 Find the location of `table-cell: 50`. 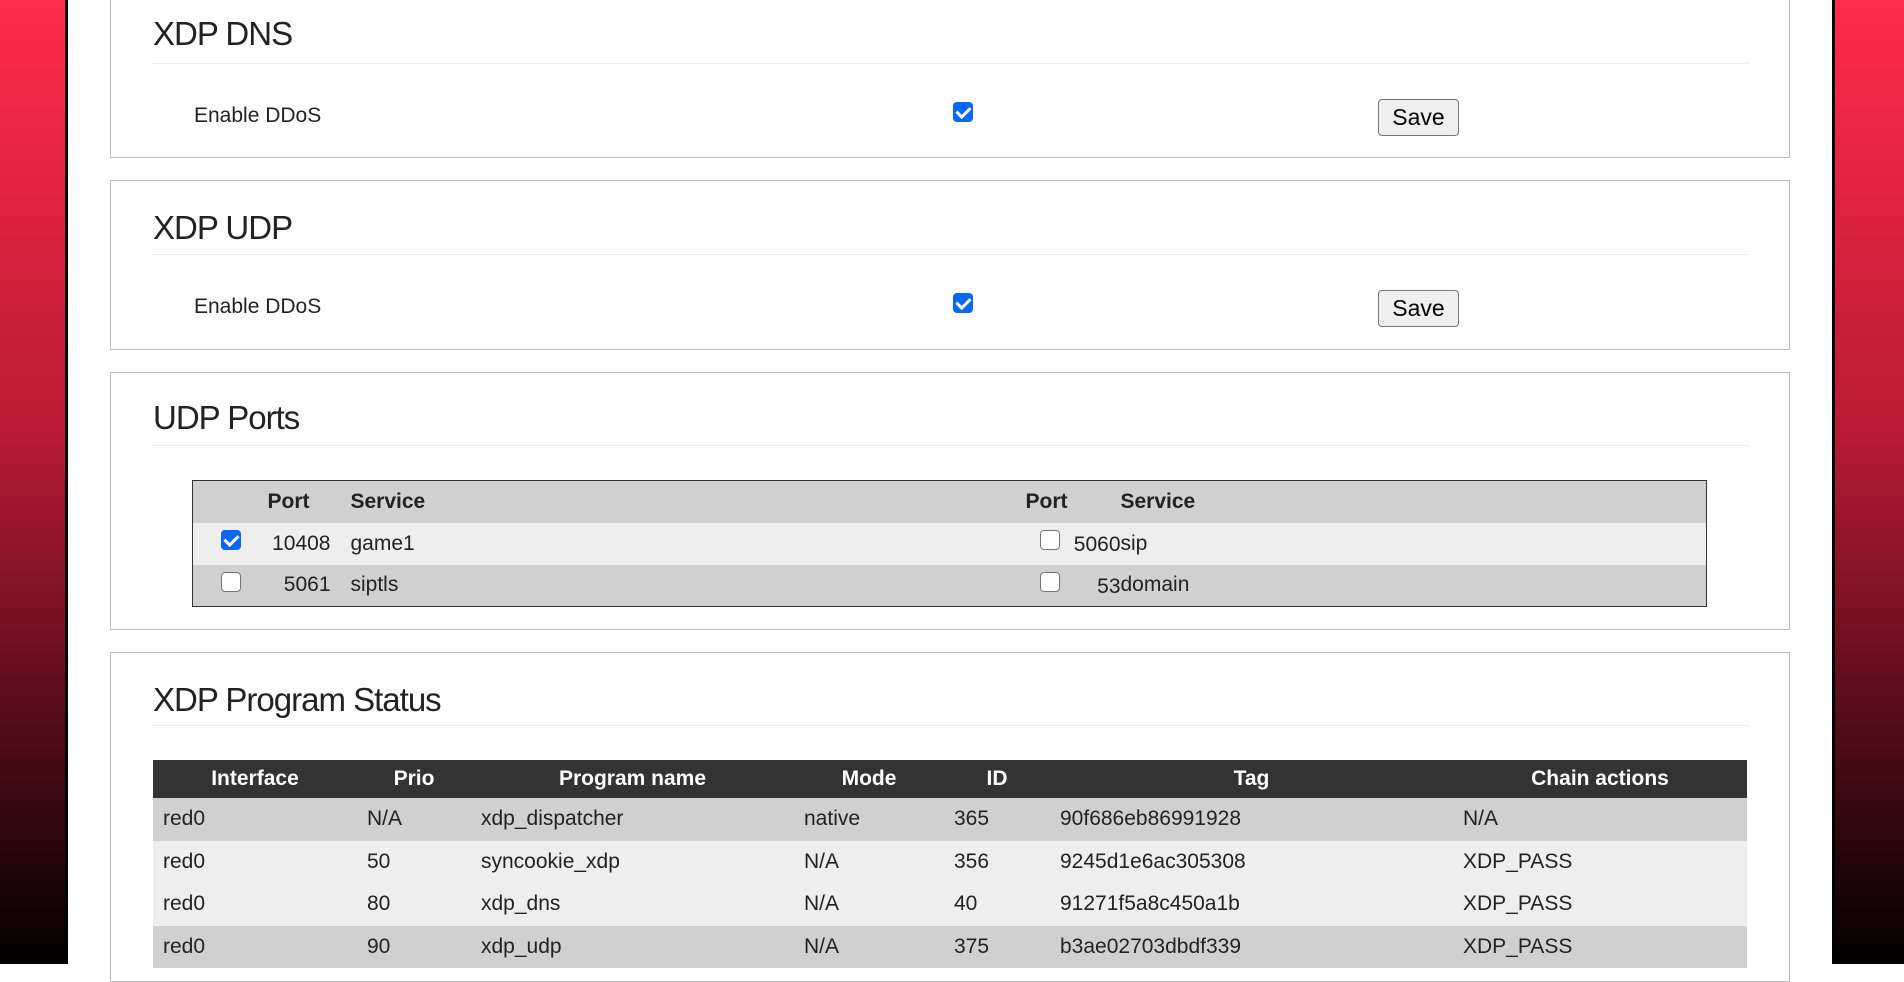

table-cell: 50 is located at coordinates (414, 861).